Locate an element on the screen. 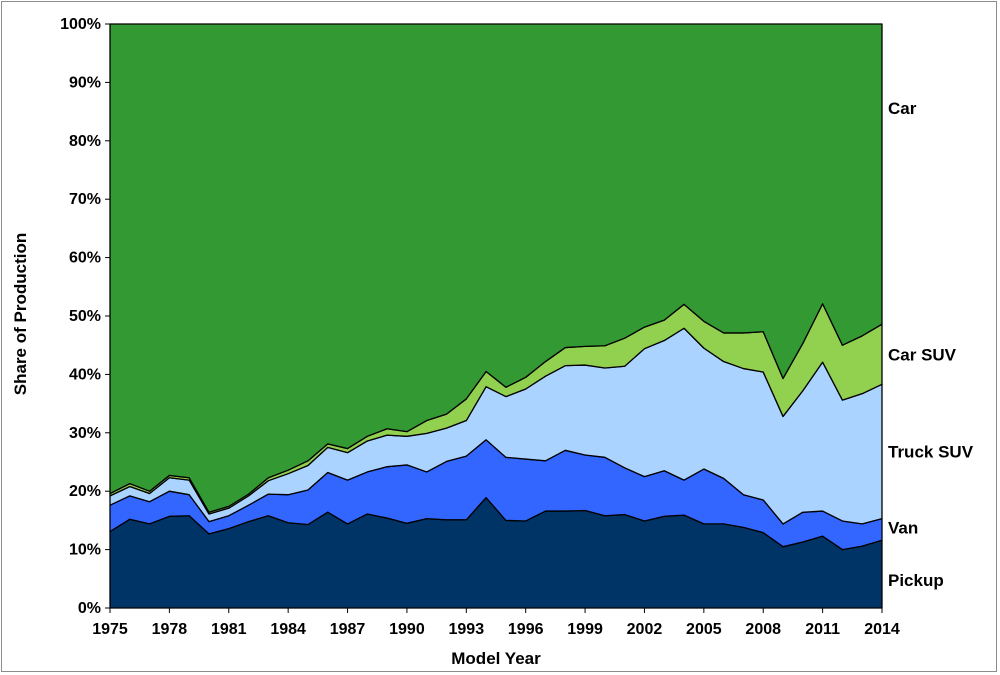  y-tick-label: 70% is located at coordinates (85, 199).